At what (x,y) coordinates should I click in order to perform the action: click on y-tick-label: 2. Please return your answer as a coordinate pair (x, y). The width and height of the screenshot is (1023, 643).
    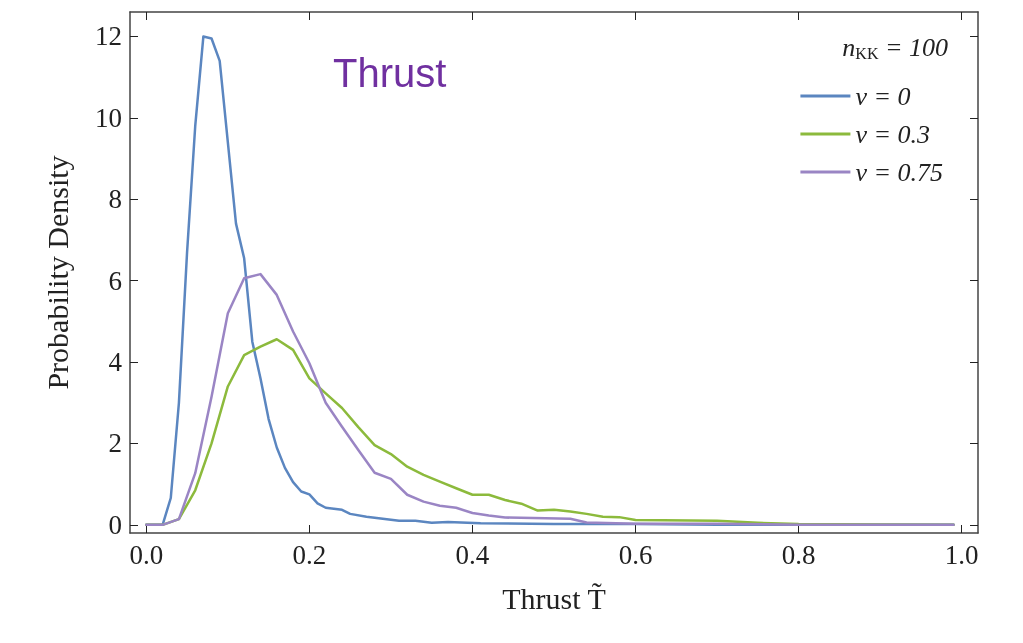
    Looking at the image, I should click on (115, 443).